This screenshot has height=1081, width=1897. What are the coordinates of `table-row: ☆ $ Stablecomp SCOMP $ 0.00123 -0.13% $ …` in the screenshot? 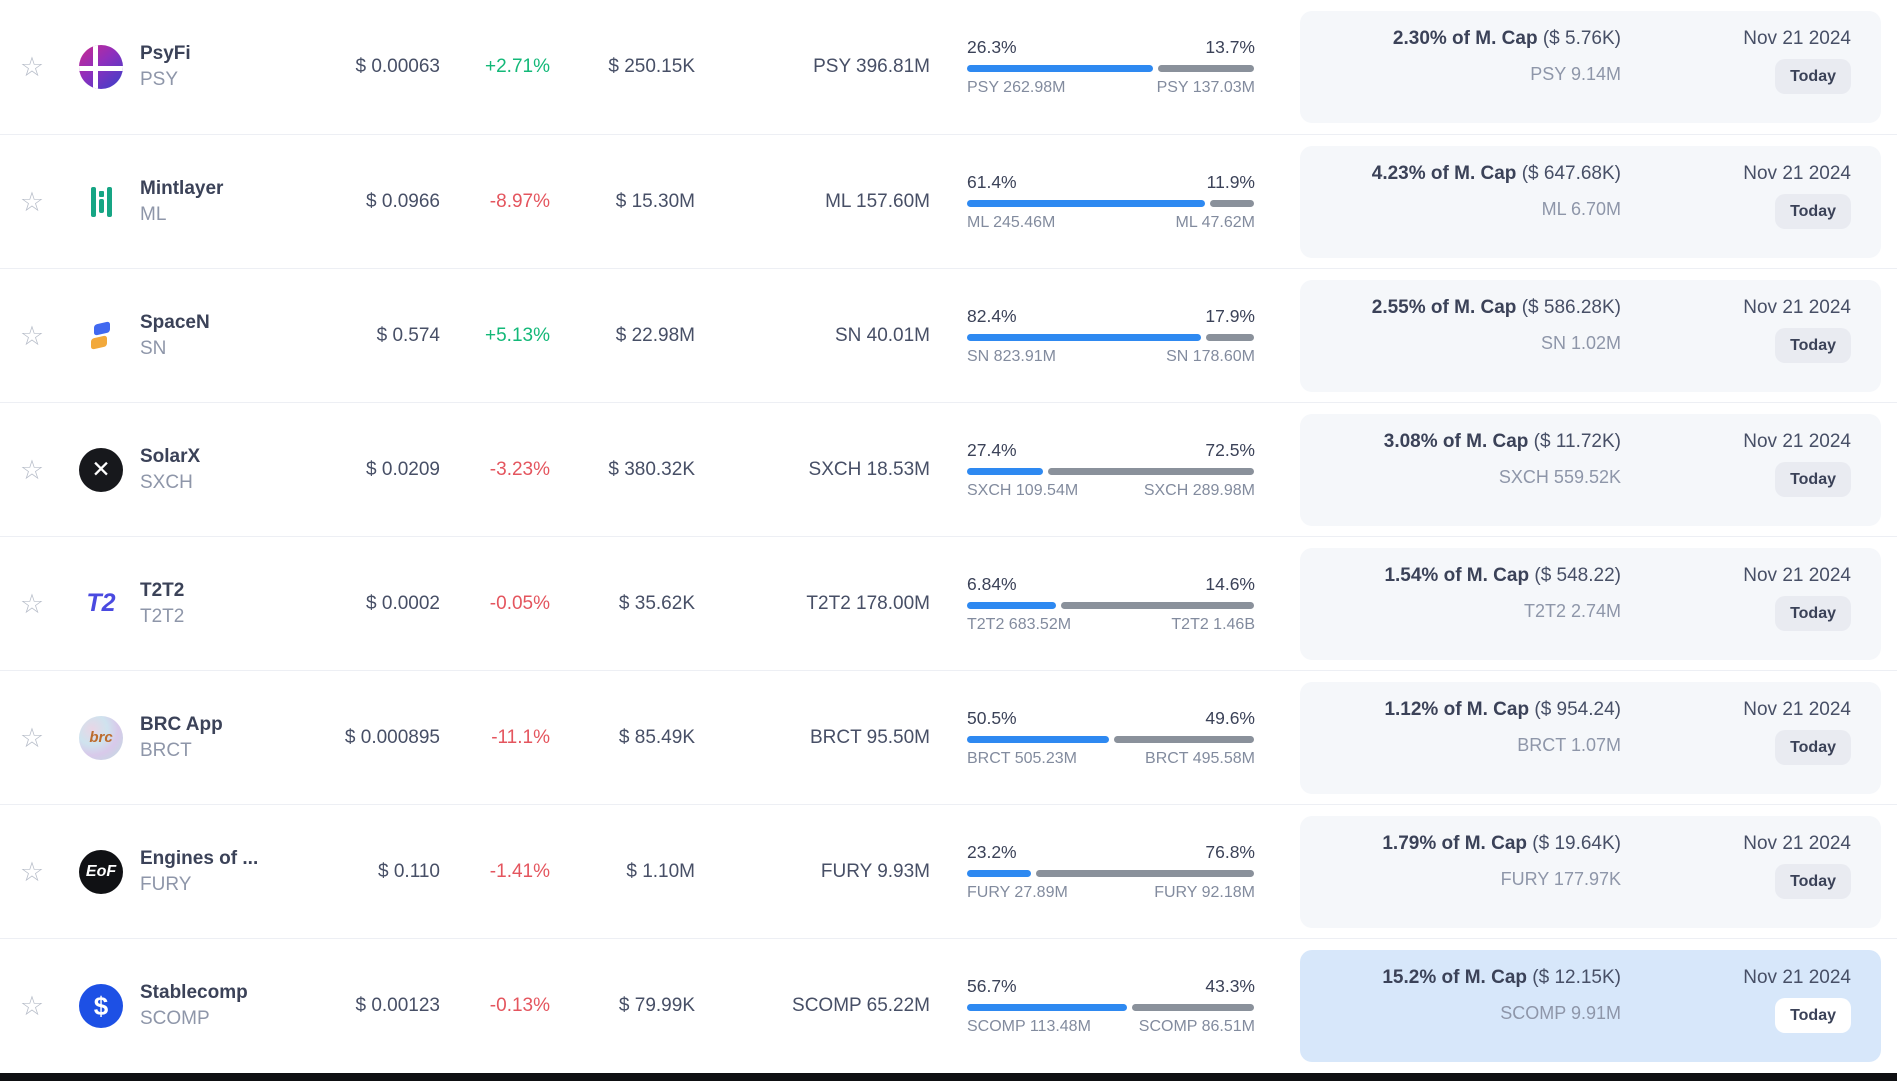 It's located at (948, 1005).